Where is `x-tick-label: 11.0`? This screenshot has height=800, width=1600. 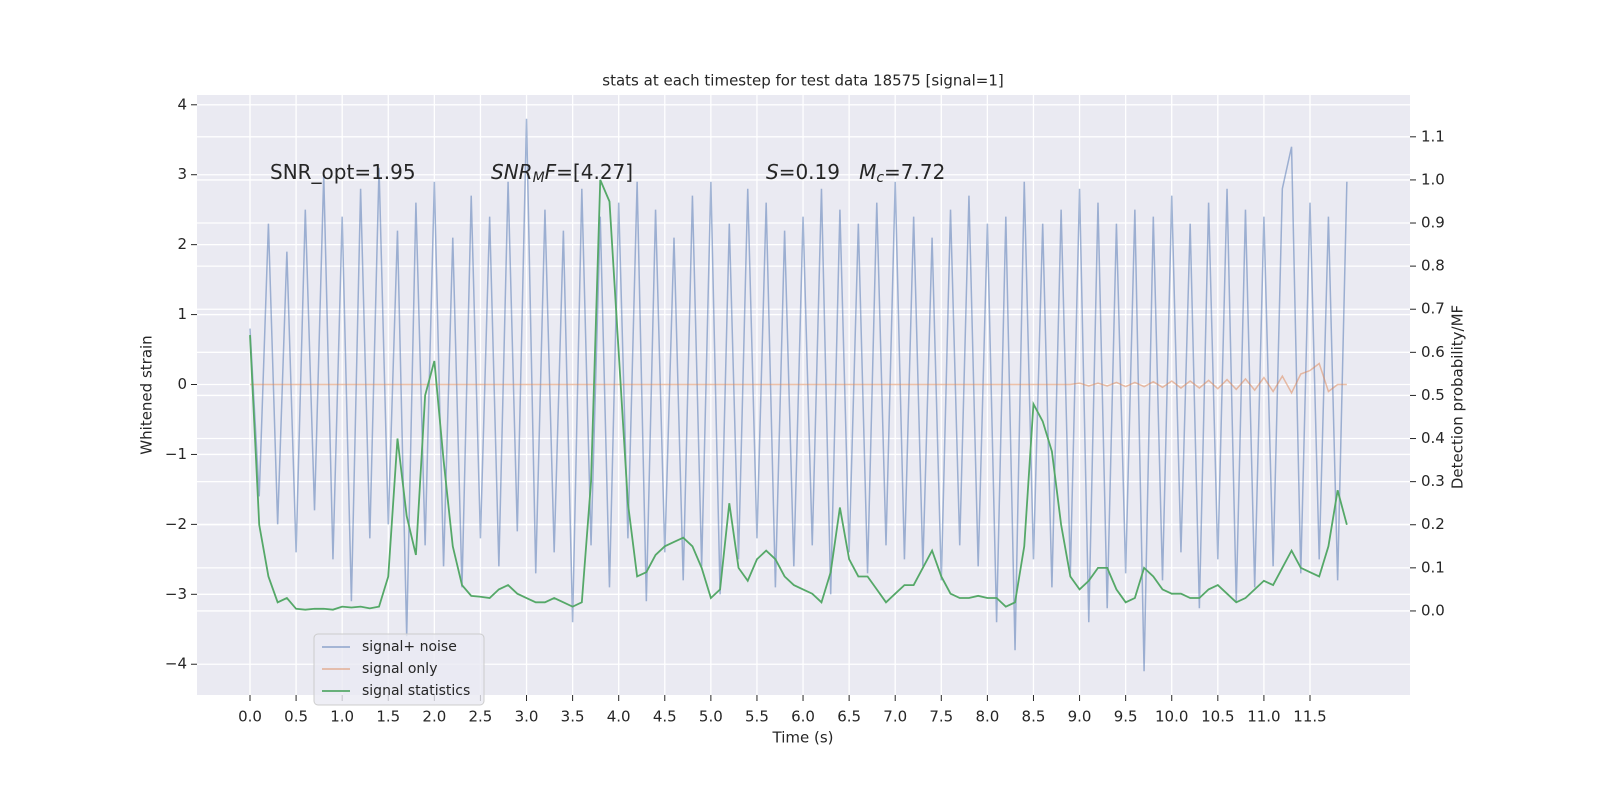
x-tick-label: 11.0 is located at coordinates (1263, 717).